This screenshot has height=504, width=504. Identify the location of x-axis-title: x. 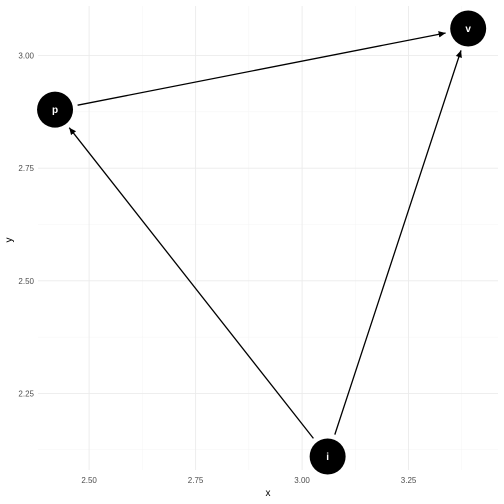
(268, 493).